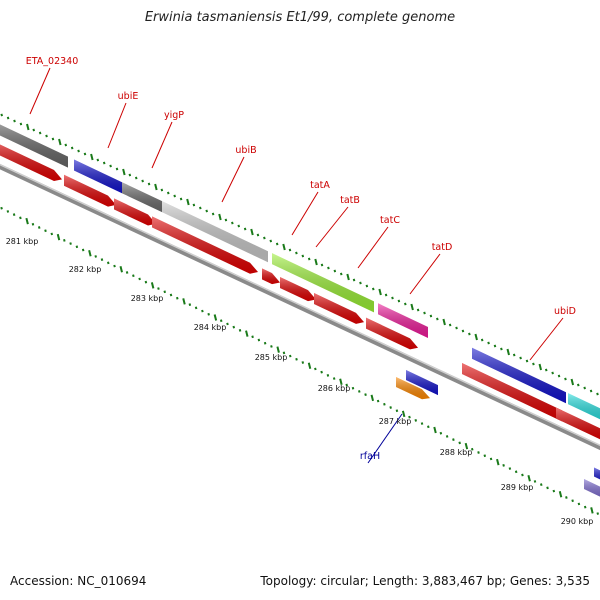  Describe the element at coordinates (305, 213) in the screenshot. I see `gene-label-line-tatA` at that location.